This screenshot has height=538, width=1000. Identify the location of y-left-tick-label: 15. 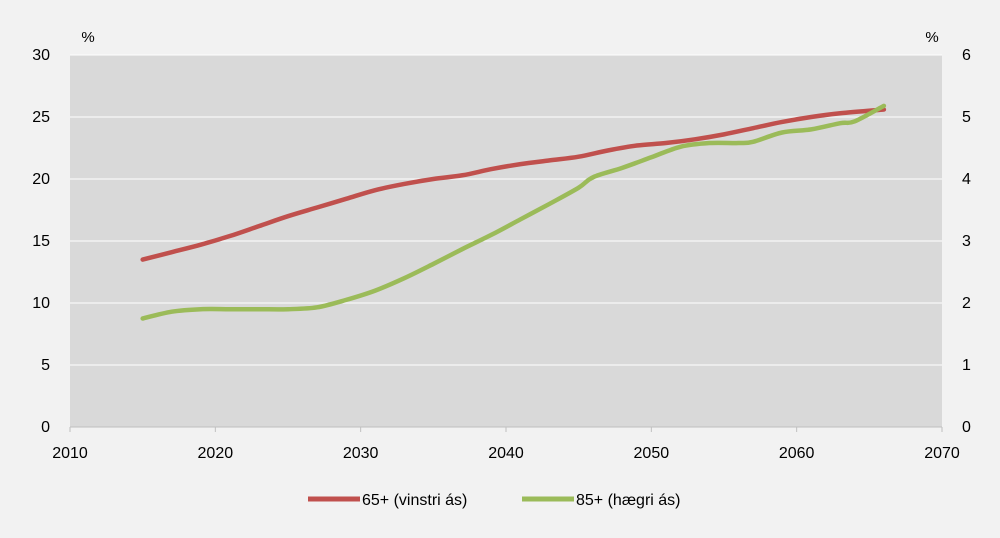
(41, 241).